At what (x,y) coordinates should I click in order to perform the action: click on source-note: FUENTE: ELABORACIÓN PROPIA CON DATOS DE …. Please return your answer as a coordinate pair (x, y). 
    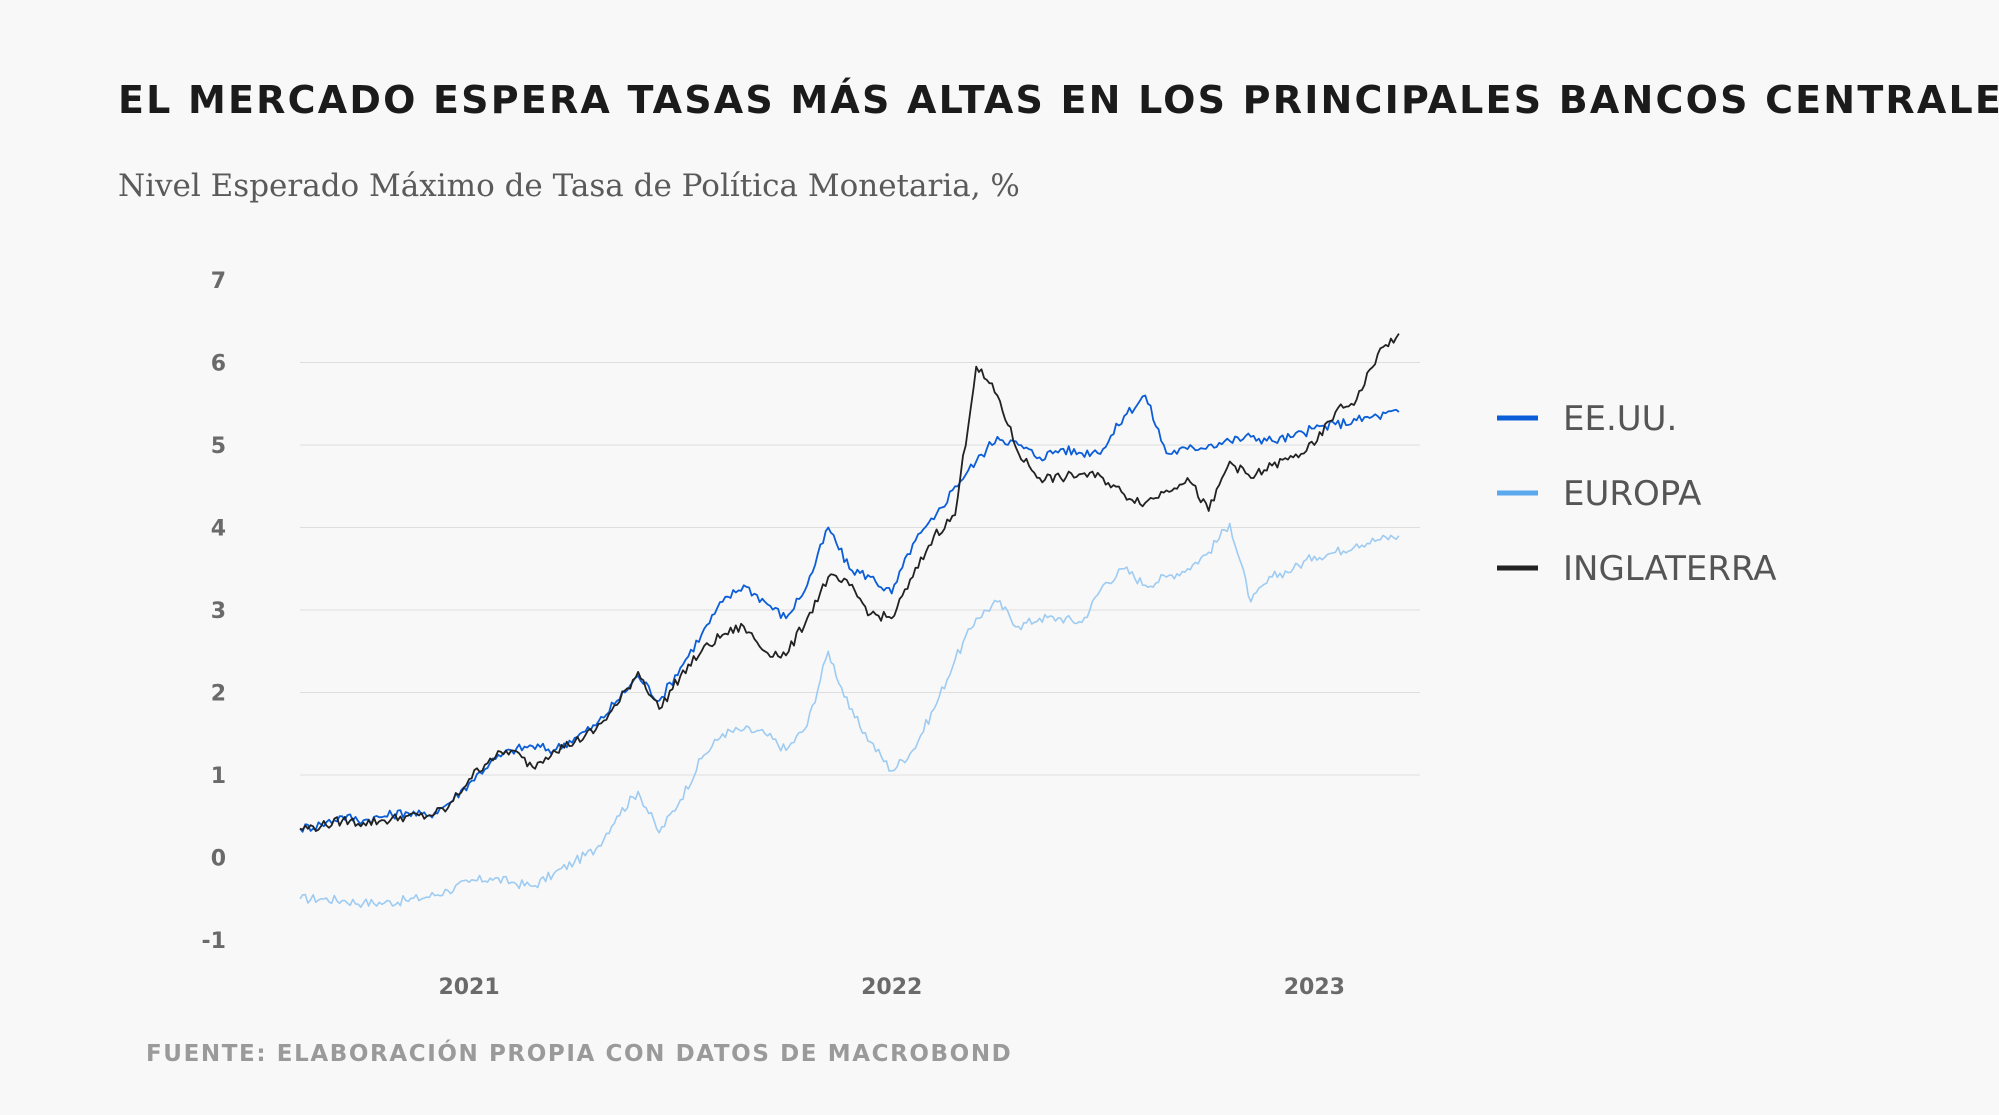
    Looking at the image, I should click on (579, 1054).